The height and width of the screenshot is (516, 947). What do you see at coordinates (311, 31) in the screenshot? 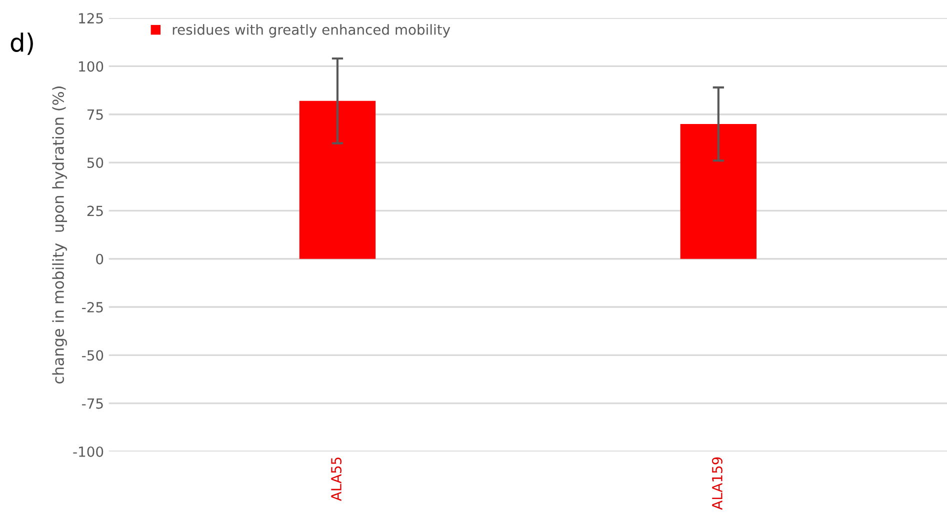
I see `legend-label: residues with greatly enhanced mobility` at bounding box center [311, 31].